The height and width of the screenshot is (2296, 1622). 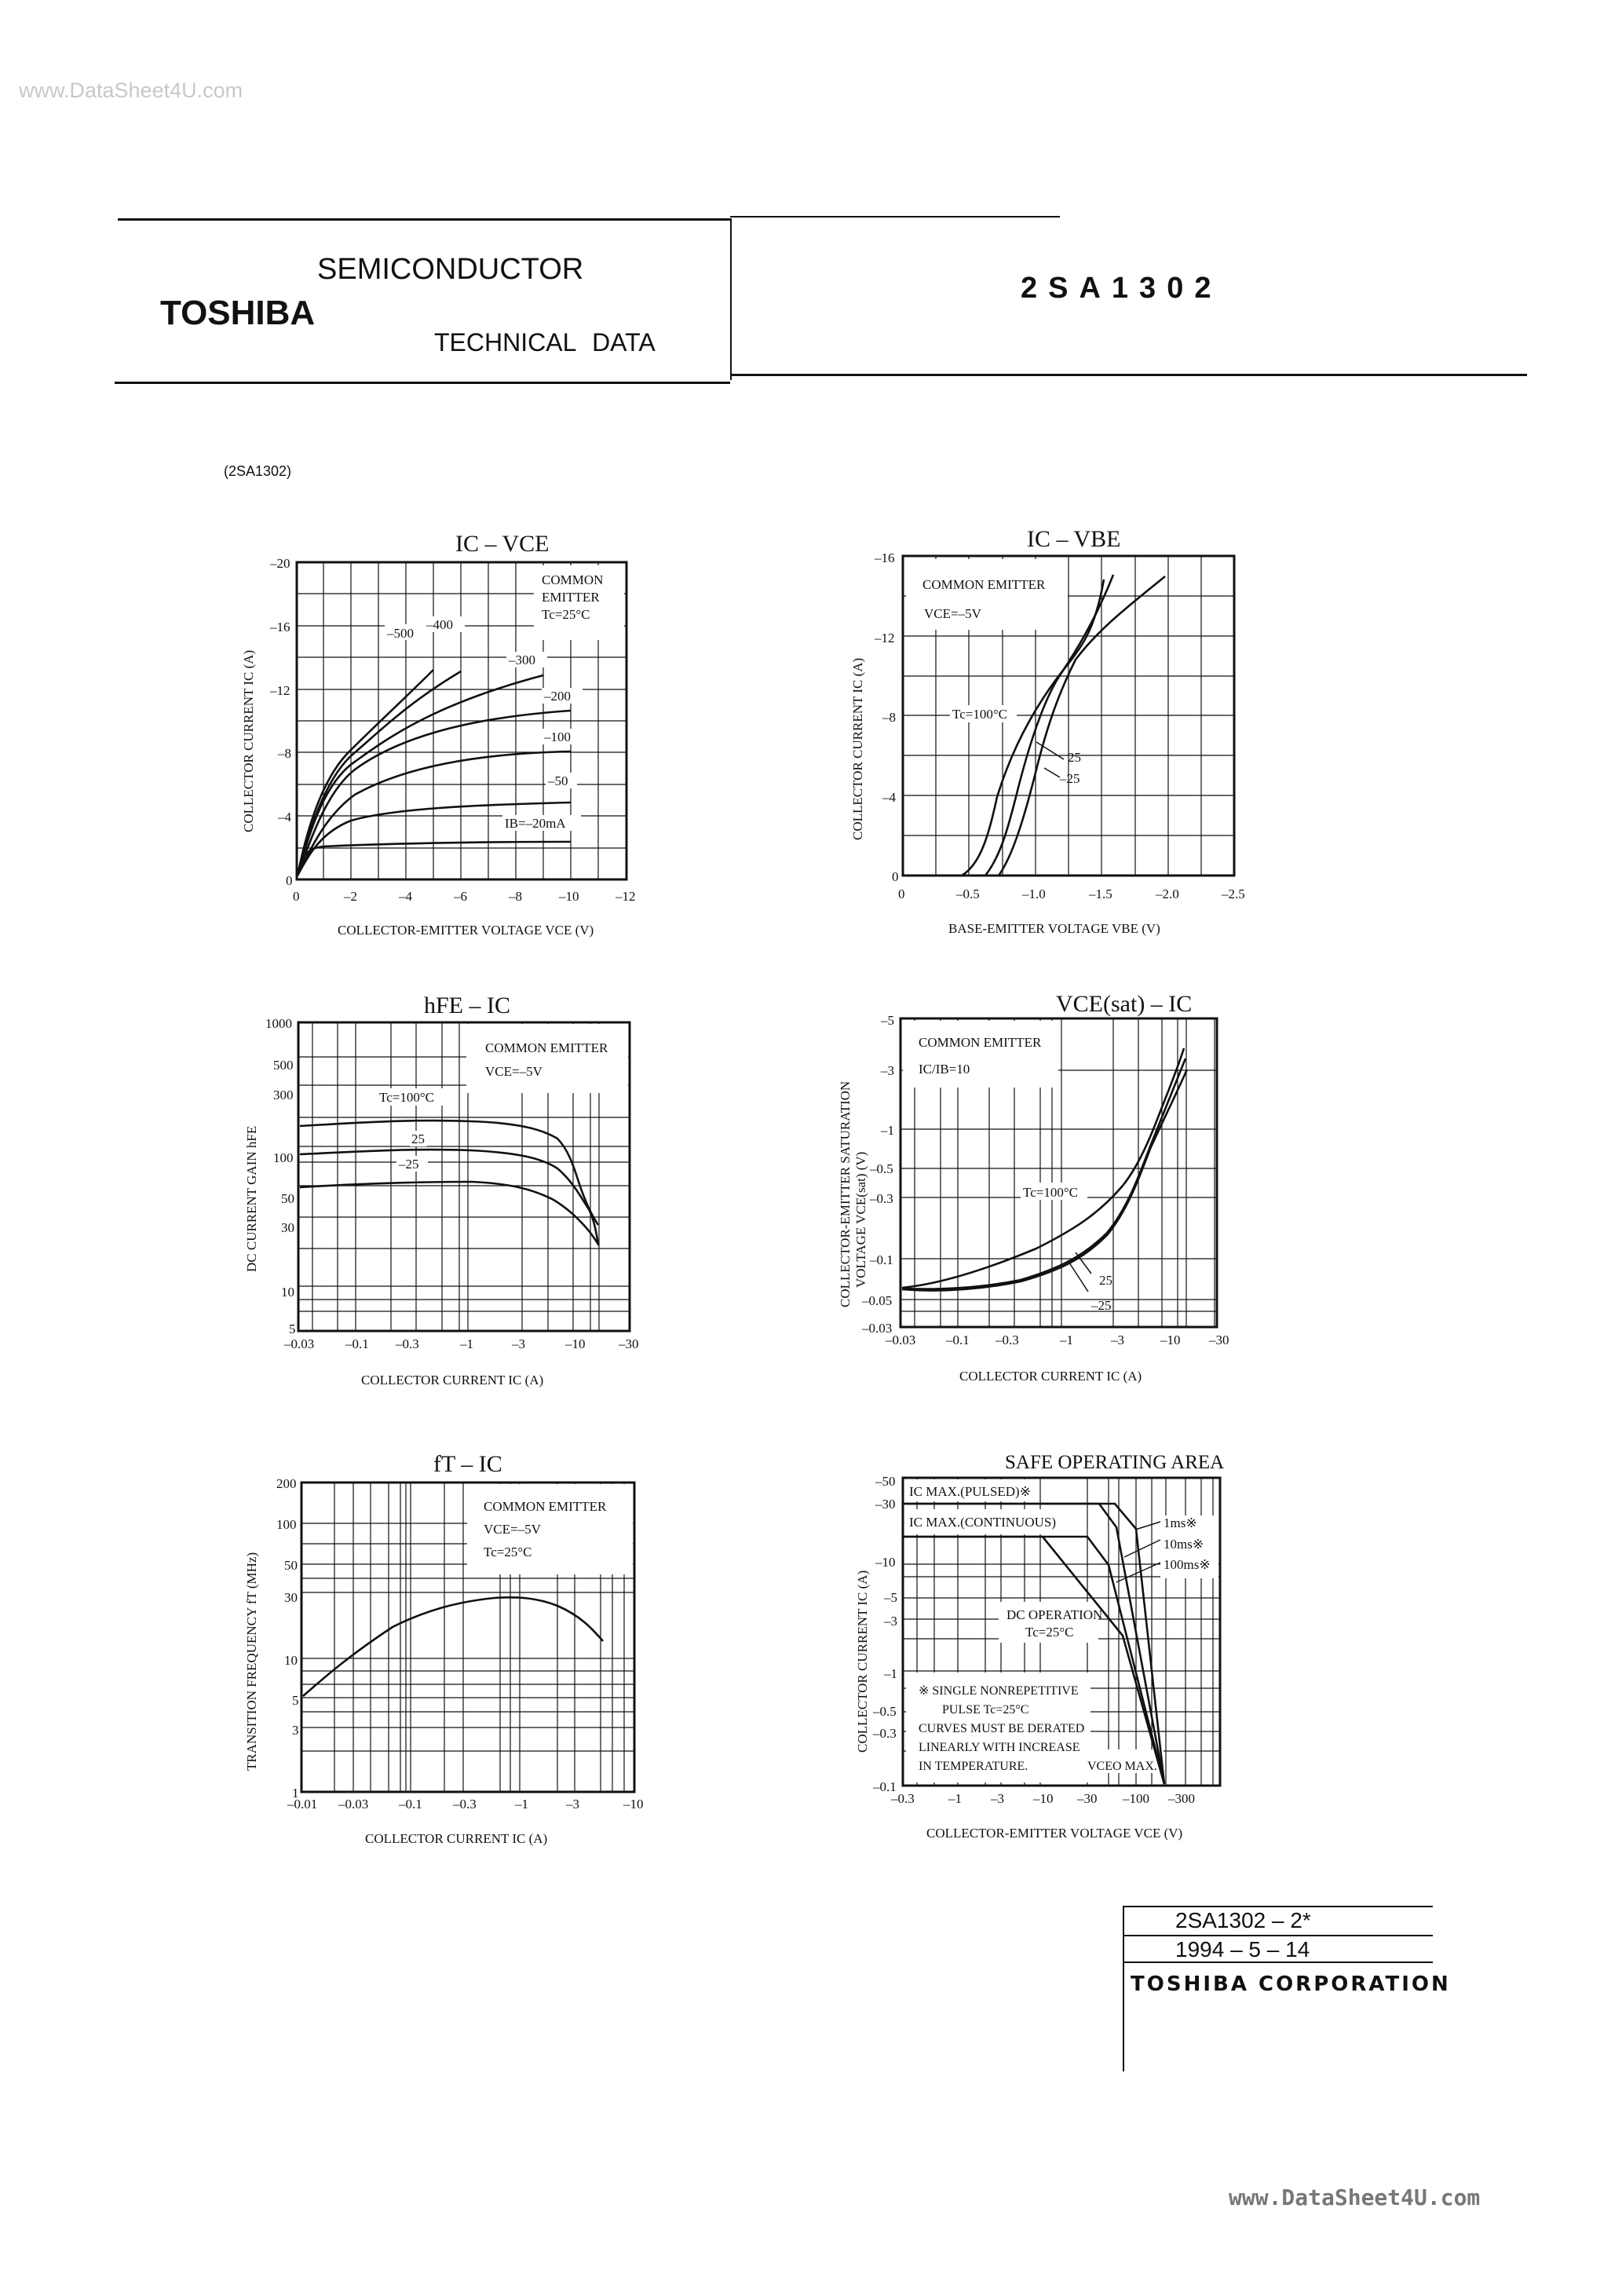 What do you see at coordinates (535, 823) in the screenshot?
I see `svg-text: IB=–20mA` at bounding box center [535, 823].